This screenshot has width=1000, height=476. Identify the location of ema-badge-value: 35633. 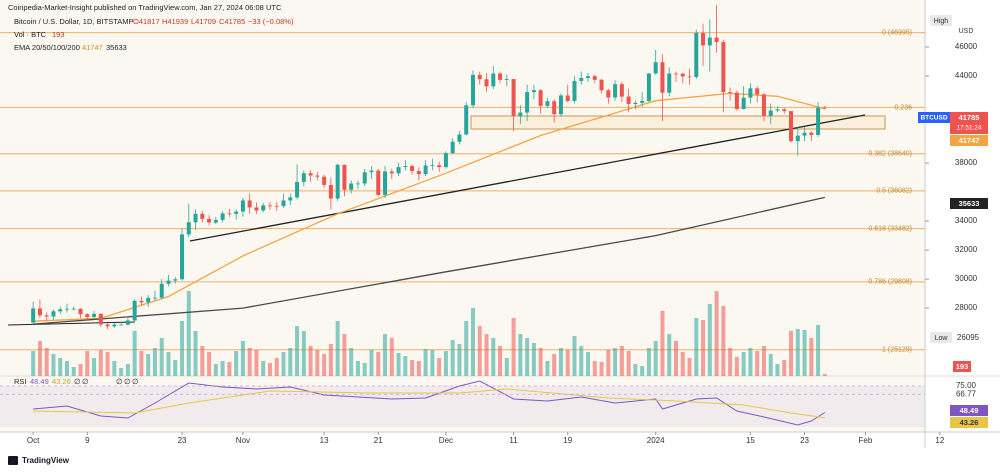
(969, 203).